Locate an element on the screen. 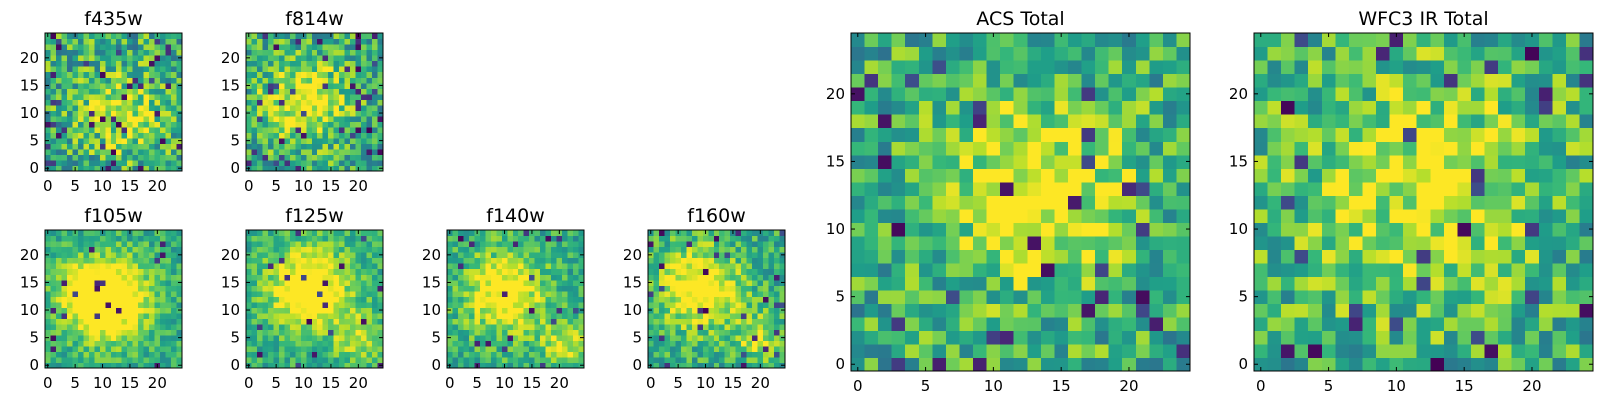 This screenshot has height=400, width=1600. x-tick-label: 5 is located at coordinates (276, 383).